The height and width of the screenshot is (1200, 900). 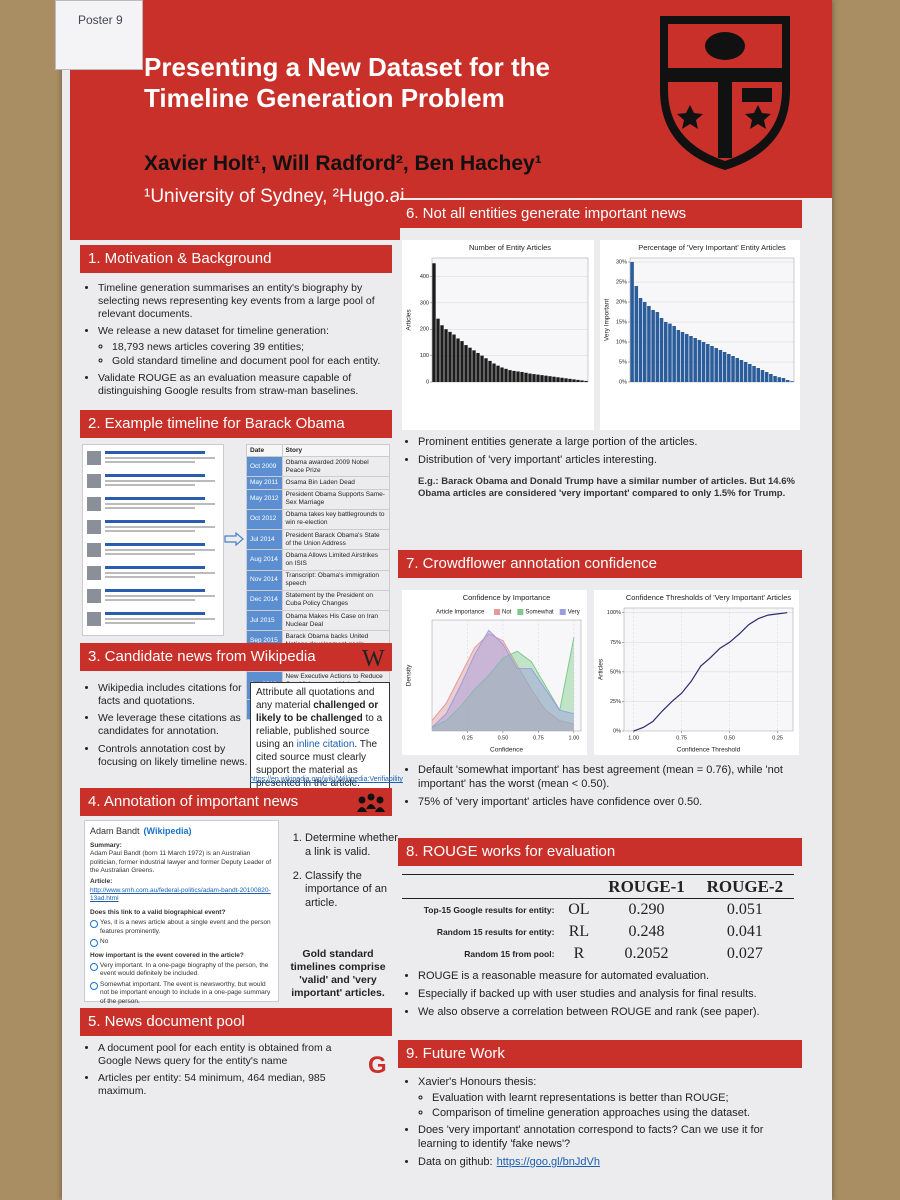 I want to click on y-tick-label: 200, so click(x=424, y=330).